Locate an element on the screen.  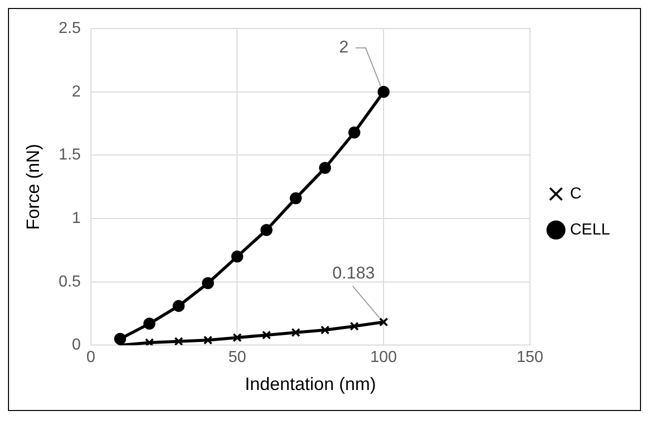
y-tick-label: 2 is located at coordinates (76, 91).